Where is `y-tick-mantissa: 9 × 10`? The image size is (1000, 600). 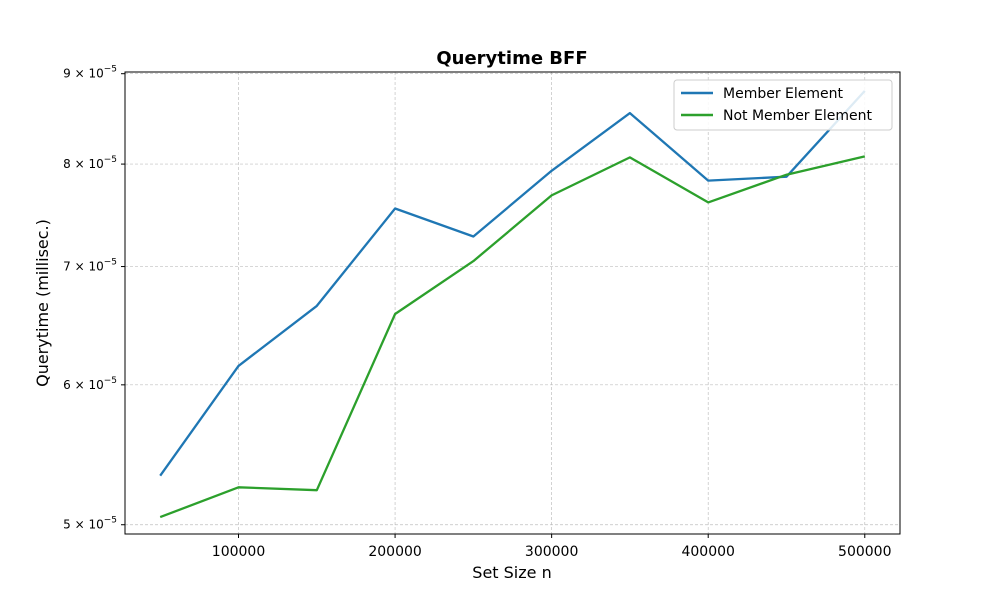
y-tick-mantissa: 9 × 10 is located at coordinates (83, 74).